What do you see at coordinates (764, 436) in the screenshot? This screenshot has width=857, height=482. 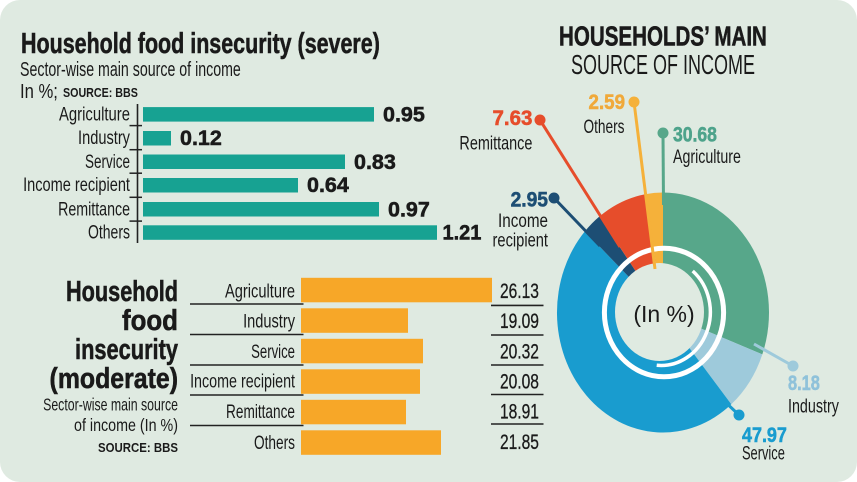 I see `svg-text: 47.97` at bounding box center [764, 436].